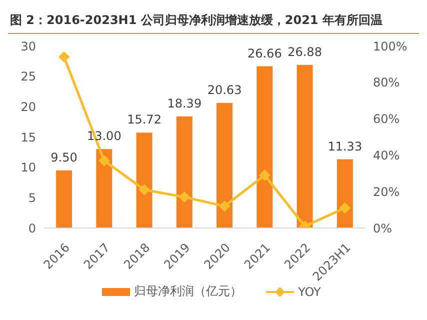  What do you see at coordinates (144, 119) in the screenshot?
I see `data-label: 15.72` at bounding box center [144, 119].